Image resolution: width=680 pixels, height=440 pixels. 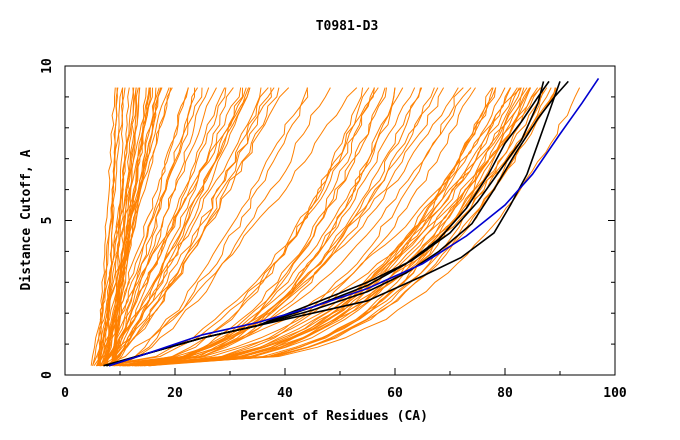 What do you see at coordinates (47, 375) in the screenshot?
I see `y-tick-label: 0` at bounding box center [47, 375].